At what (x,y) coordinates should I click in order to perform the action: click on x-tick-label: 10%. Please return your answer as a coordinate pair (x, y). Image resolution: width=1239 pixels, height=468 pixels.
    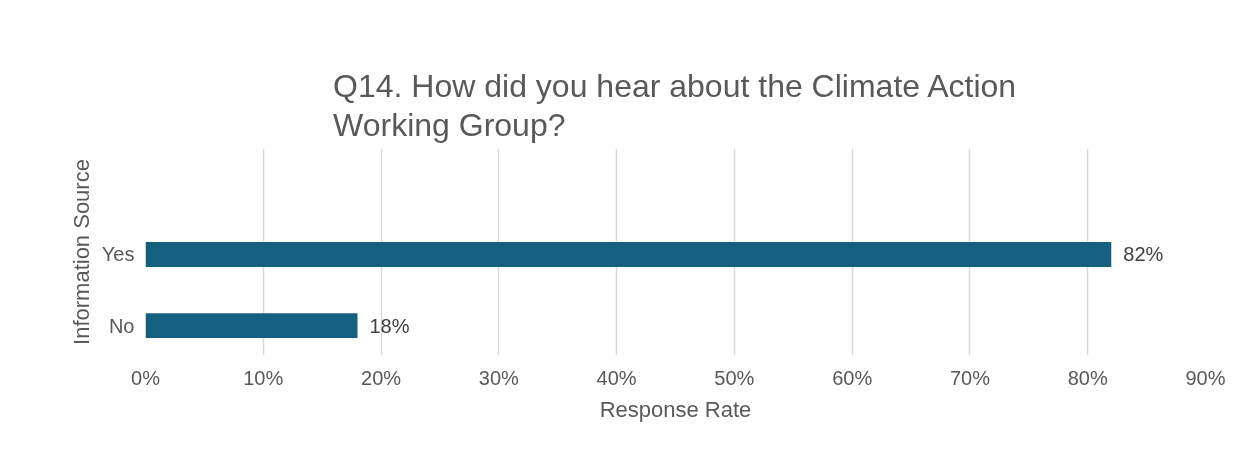
    Looking at the image, I should click on (263, 377).